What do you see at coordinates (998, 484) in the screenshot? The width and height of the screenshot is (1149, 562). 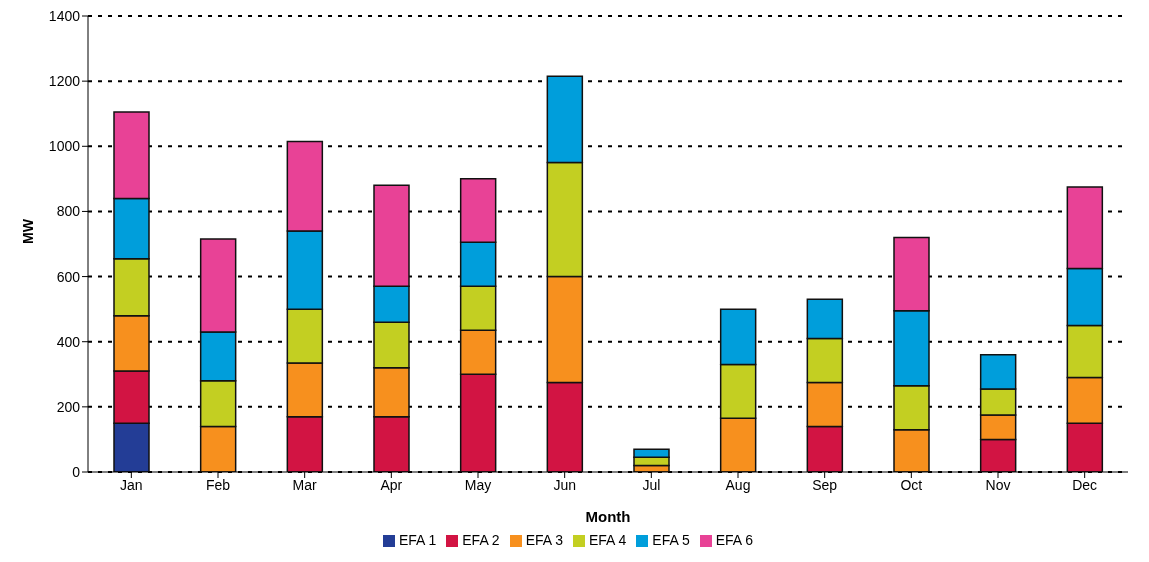 I see `x-tick-label: Nov` at bounding box center [998, 484].